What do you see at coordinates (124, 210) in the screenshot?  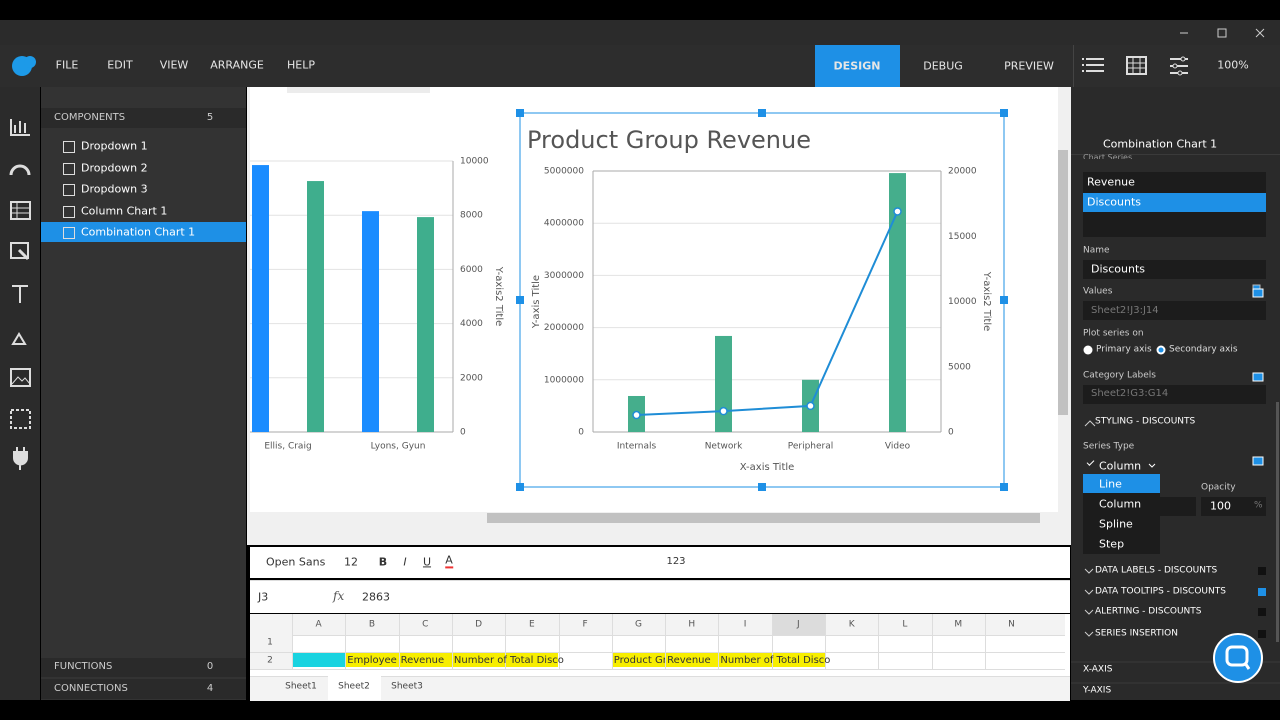 I see `component-item: Column Chart 1` at bounding box center [124, 210].